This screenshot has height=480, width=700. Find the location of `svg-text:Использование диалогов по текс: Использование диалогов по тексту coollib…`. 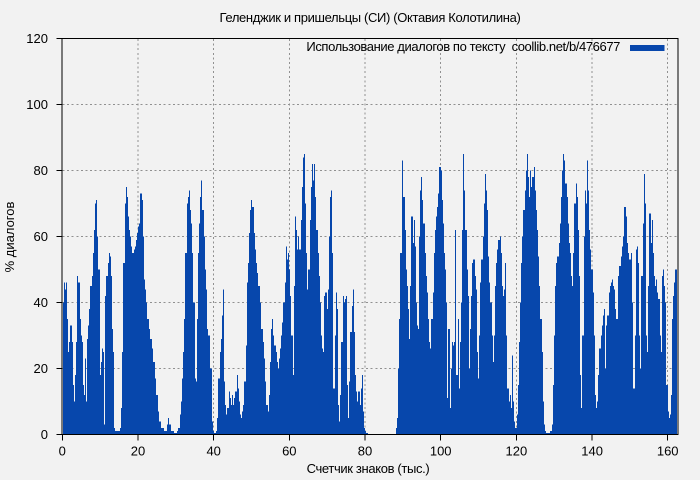

svg-text:Использование диалогов по текс: Использование диалогов по тексту coollib… is located at coordinates (463, 46).